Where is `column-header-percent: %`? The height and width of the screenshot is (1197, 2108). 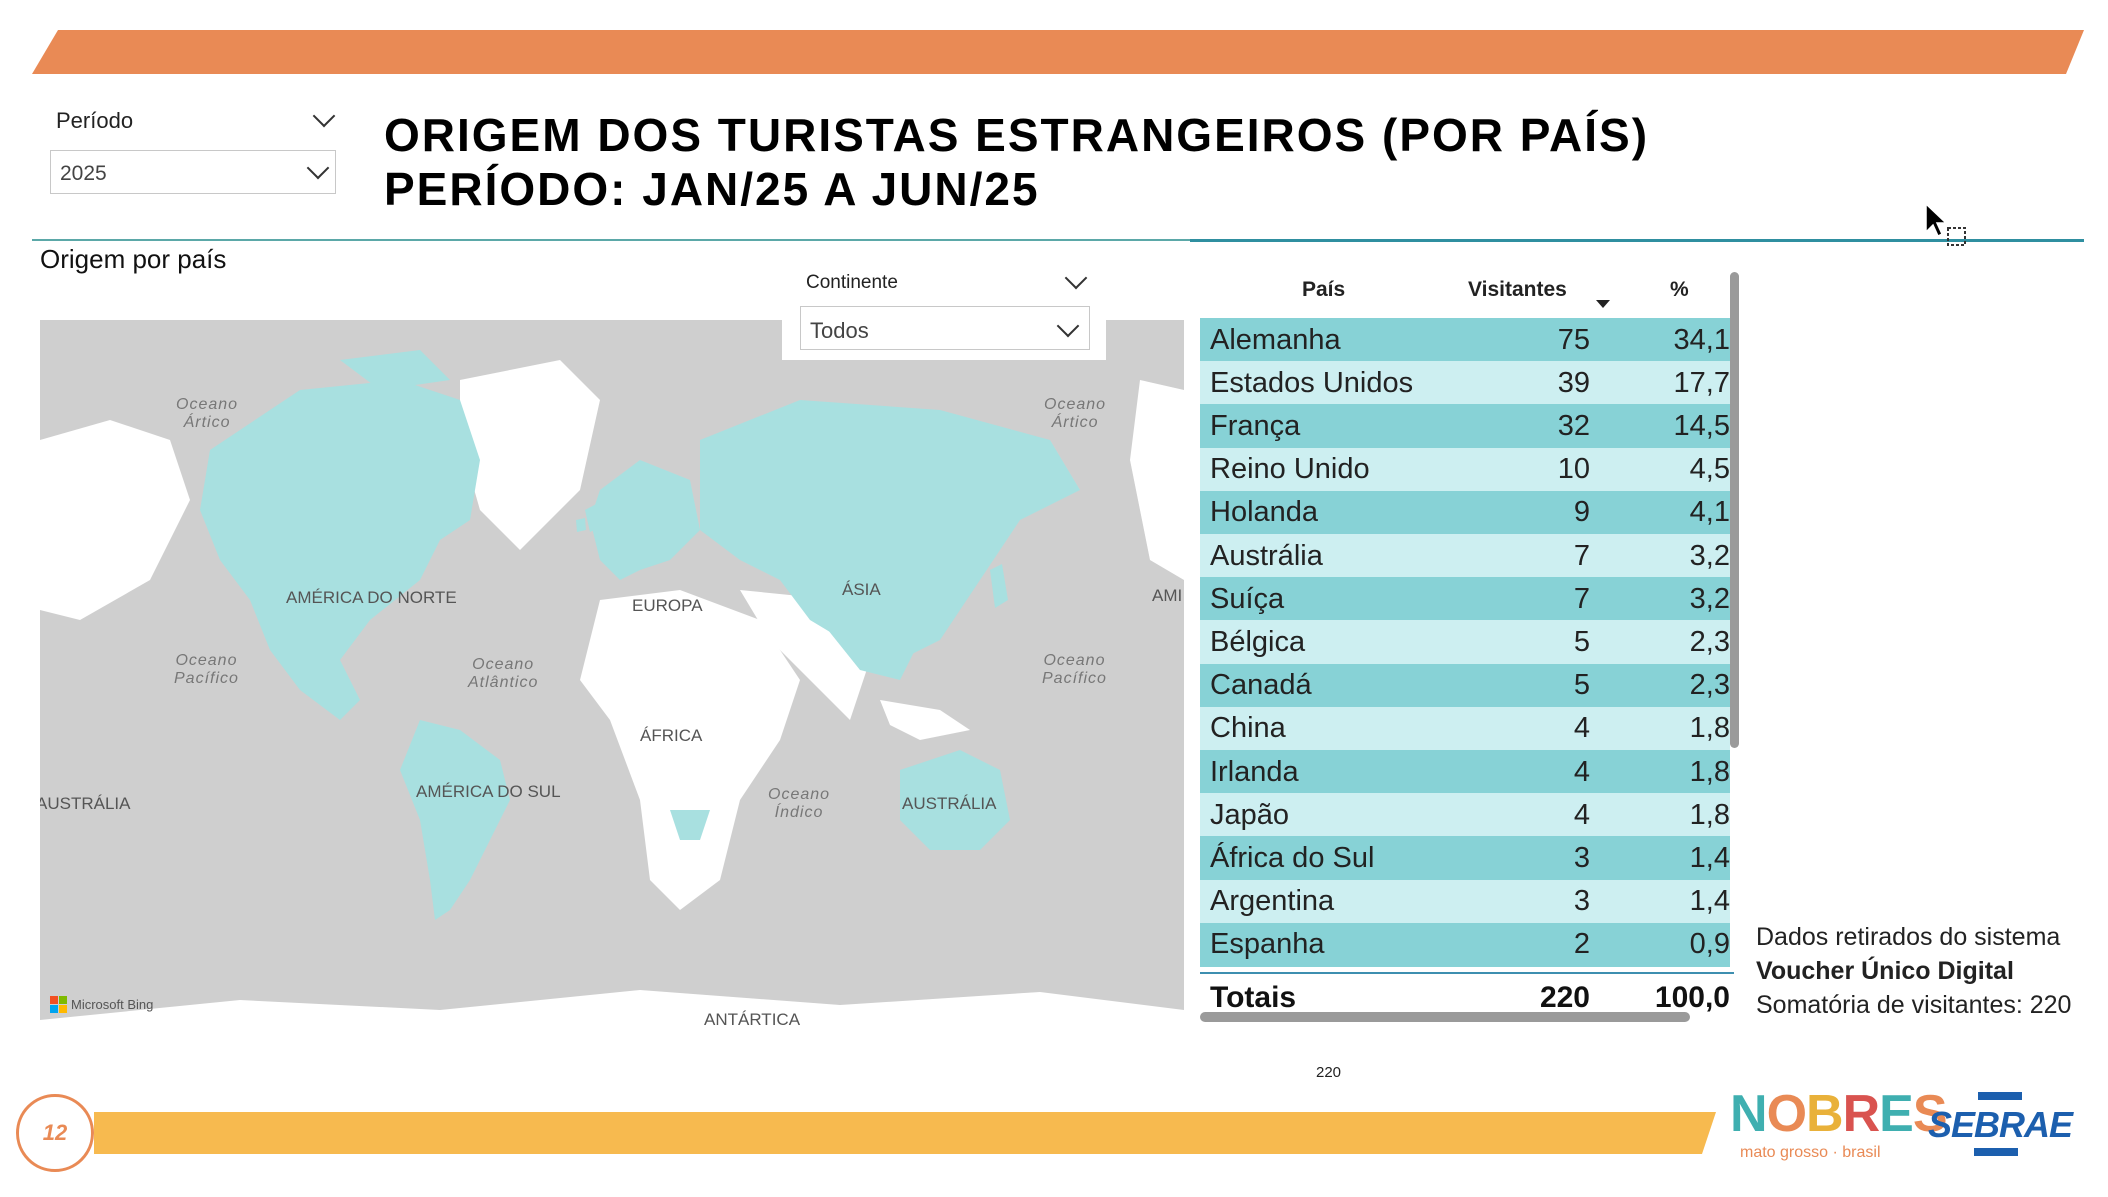 column-header-percent: % is located at coordinates (1679, 289).